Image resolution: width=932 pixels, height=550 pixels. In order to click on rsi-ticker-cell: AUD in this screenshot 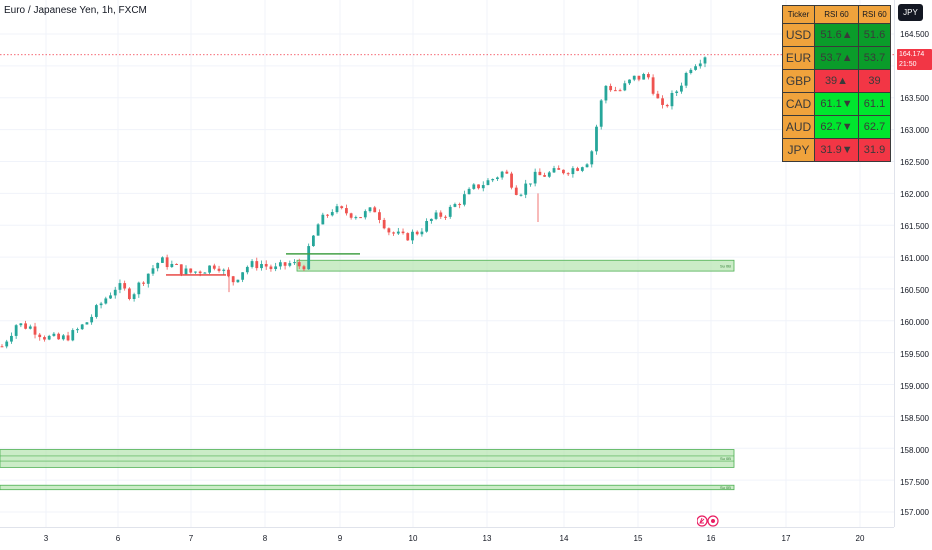, I will do `click(798, 127)`.